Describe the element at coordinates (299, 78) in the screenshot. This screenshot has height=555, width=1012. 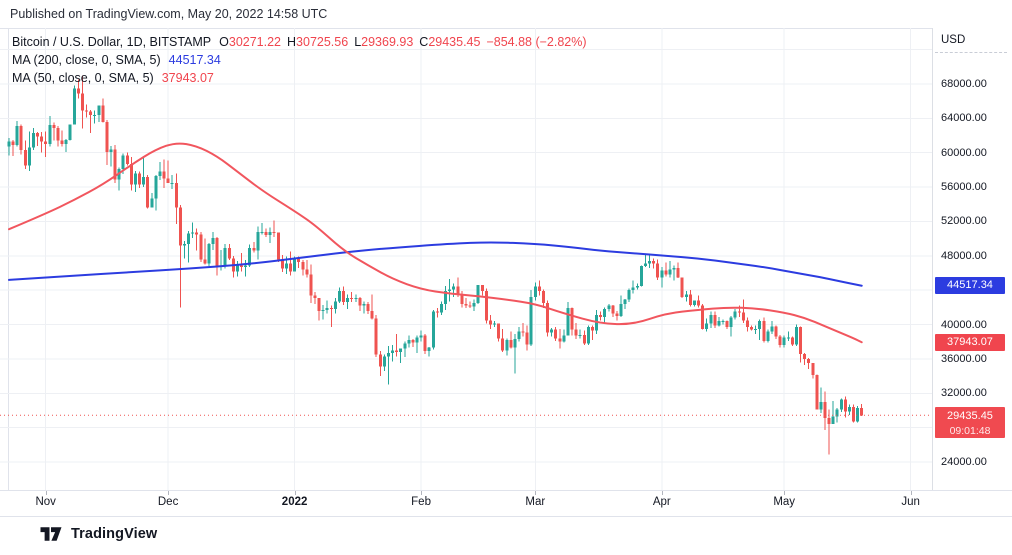
I see `legend-ma50-row: MA (50, close, 0, SMA, 5) 37943.07` at that location.